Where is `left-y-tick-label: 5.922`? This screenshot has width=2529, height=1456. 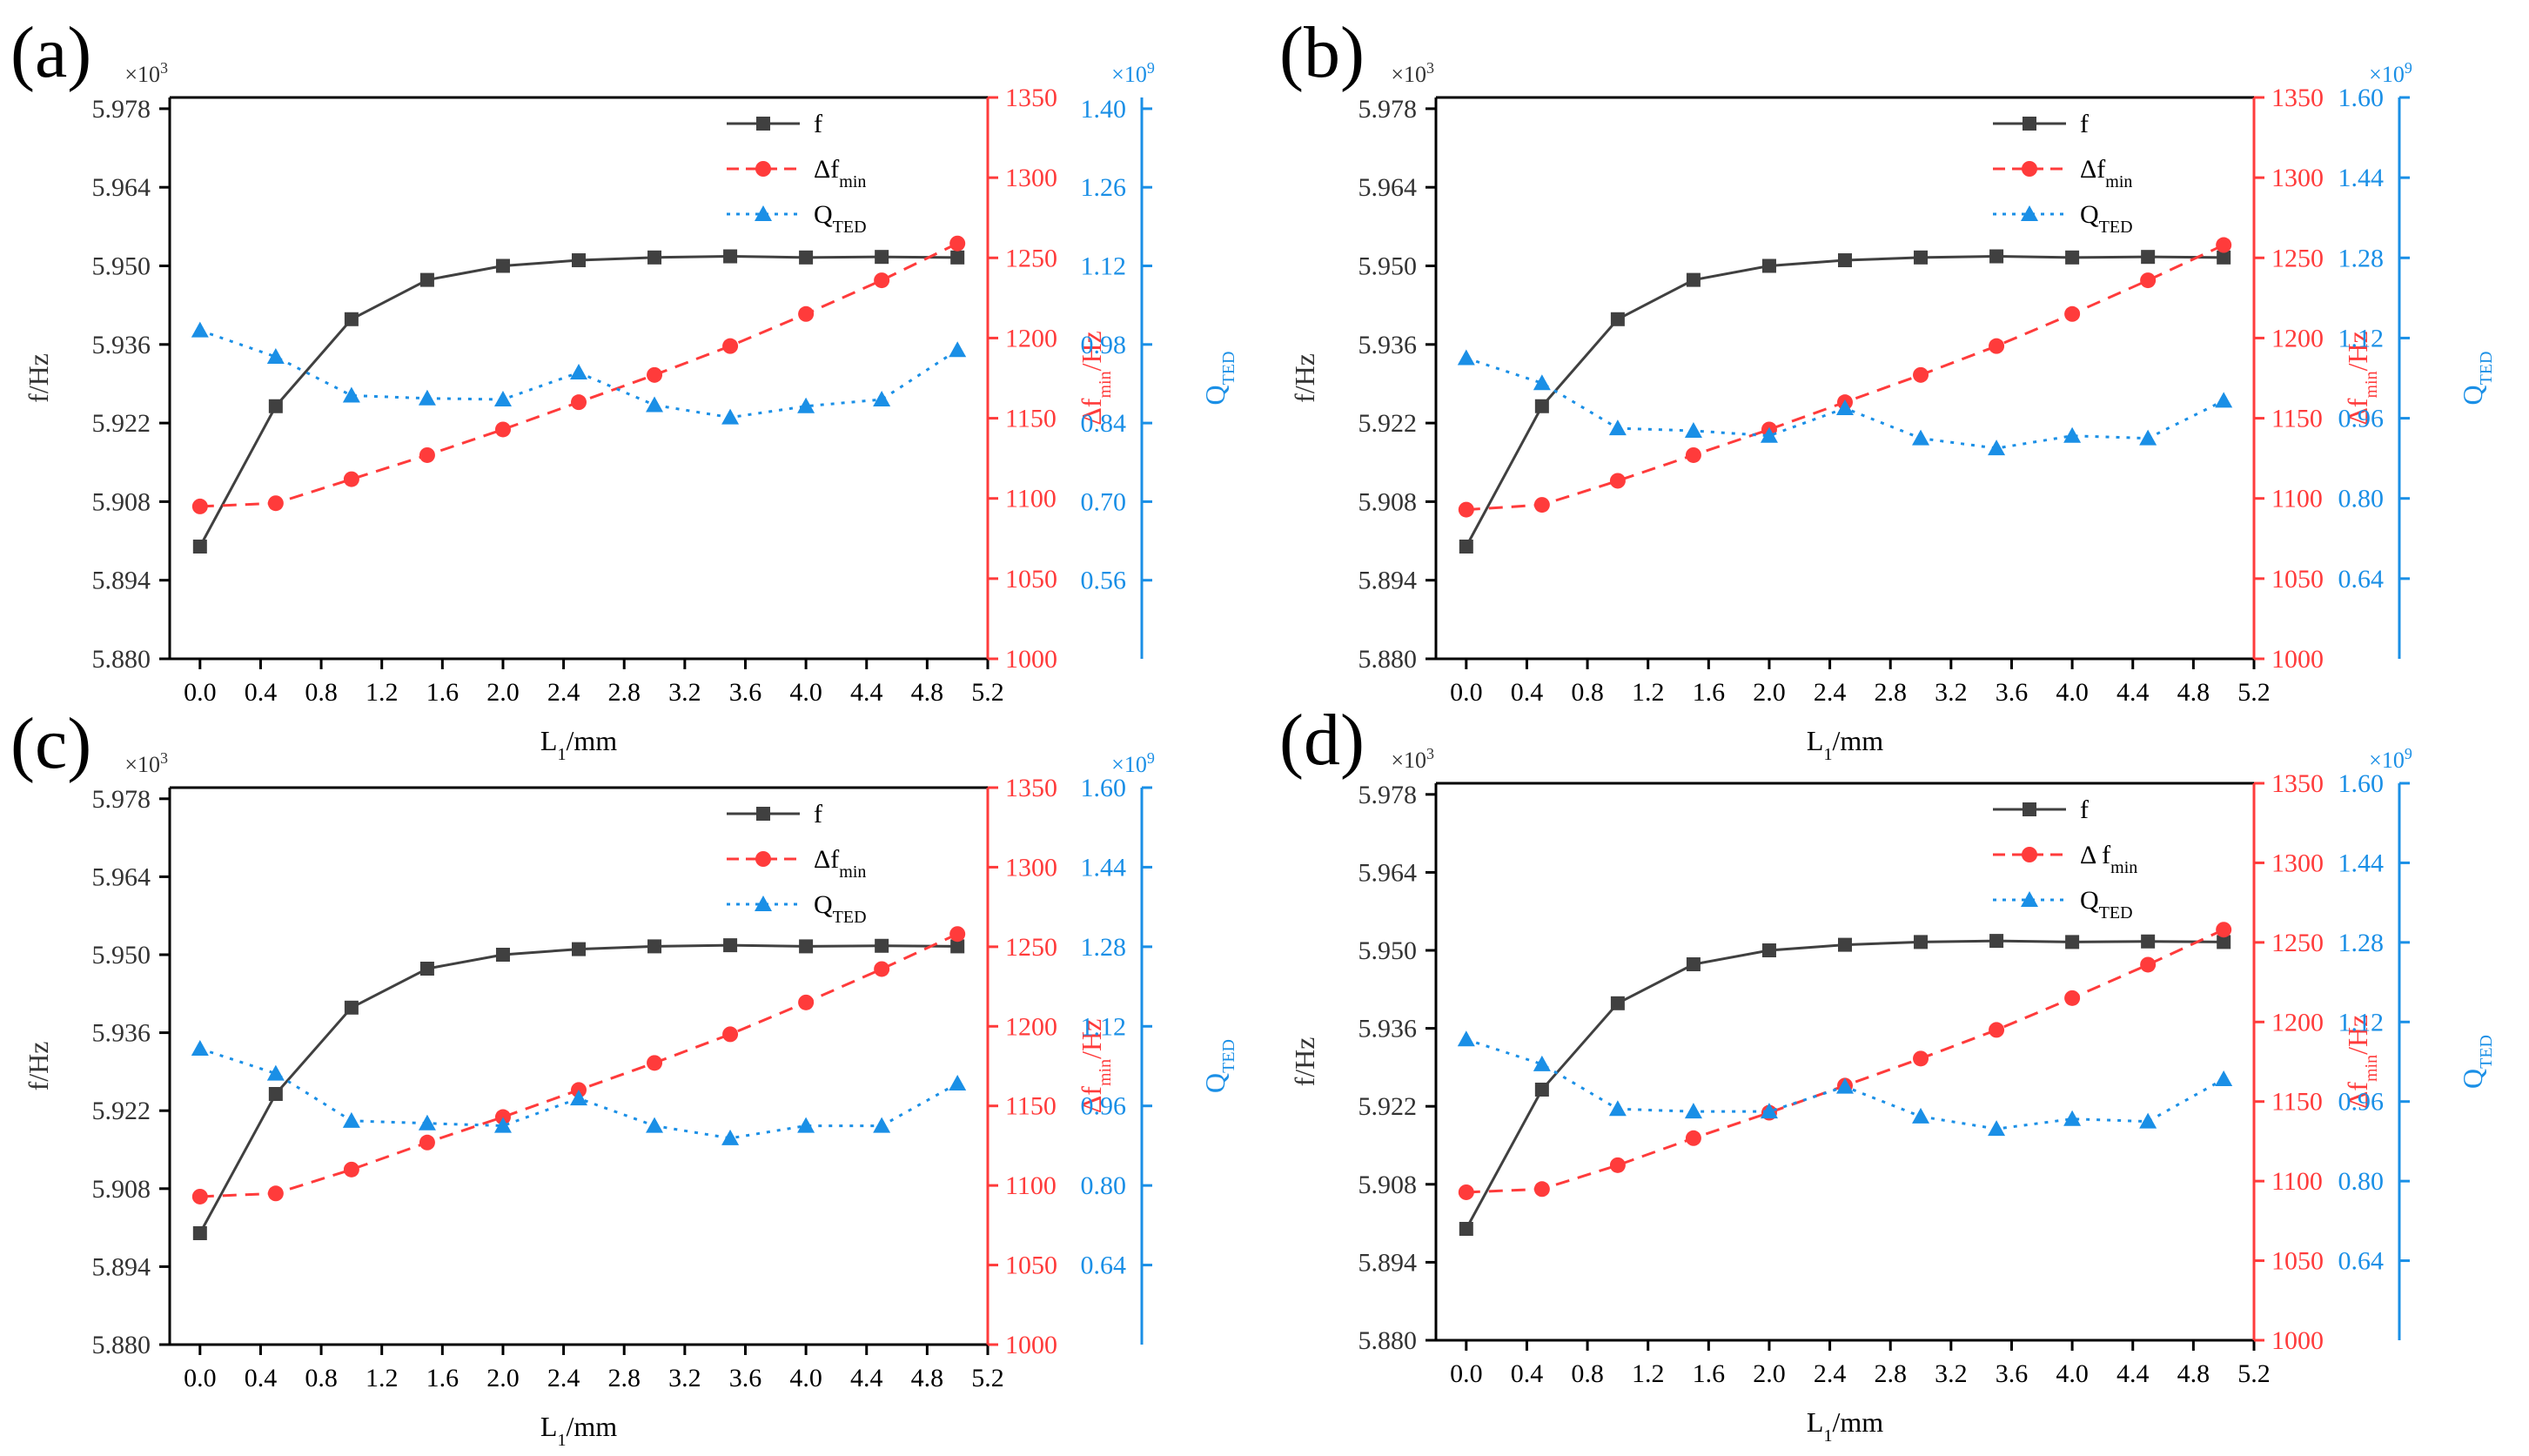
left-y-tick-label: 5.922 is located at coordinates (1388, 423).